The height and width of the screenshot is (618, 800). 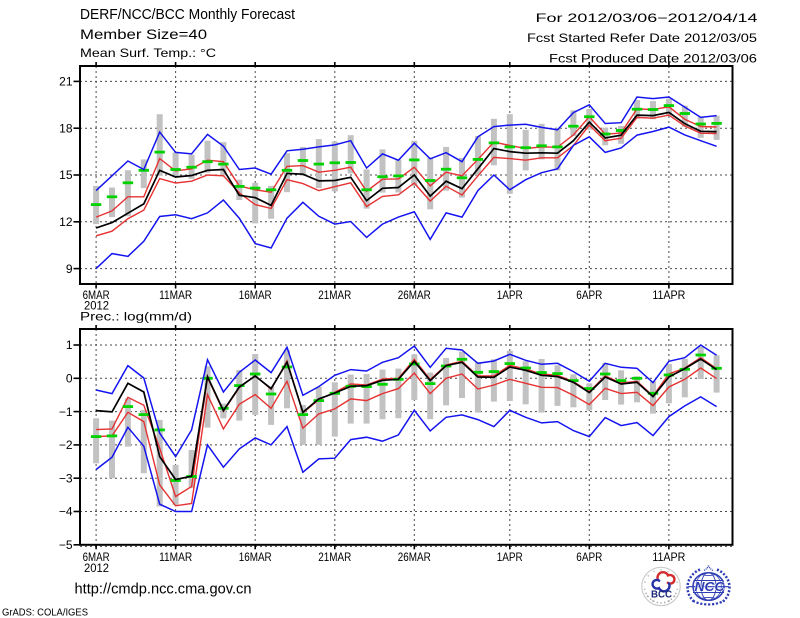 I want to click on svg-text: 0, so click(x=69, y=379).